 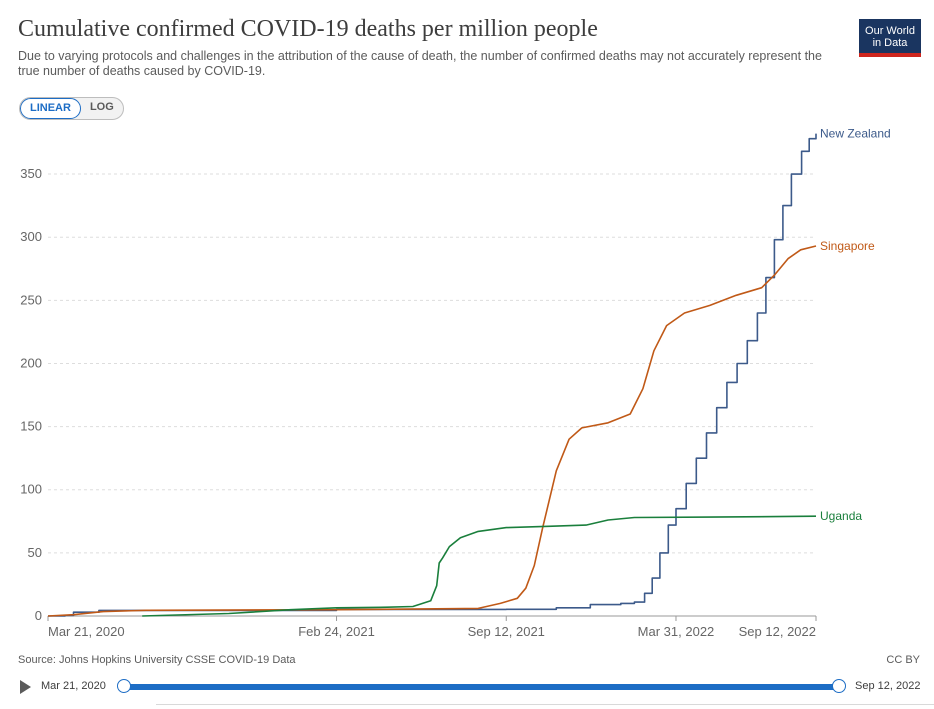 What do you see at coordinates (31, 236) in the screenshot?
I see `y-tick-label: 300` at bounding box center [31, 236].